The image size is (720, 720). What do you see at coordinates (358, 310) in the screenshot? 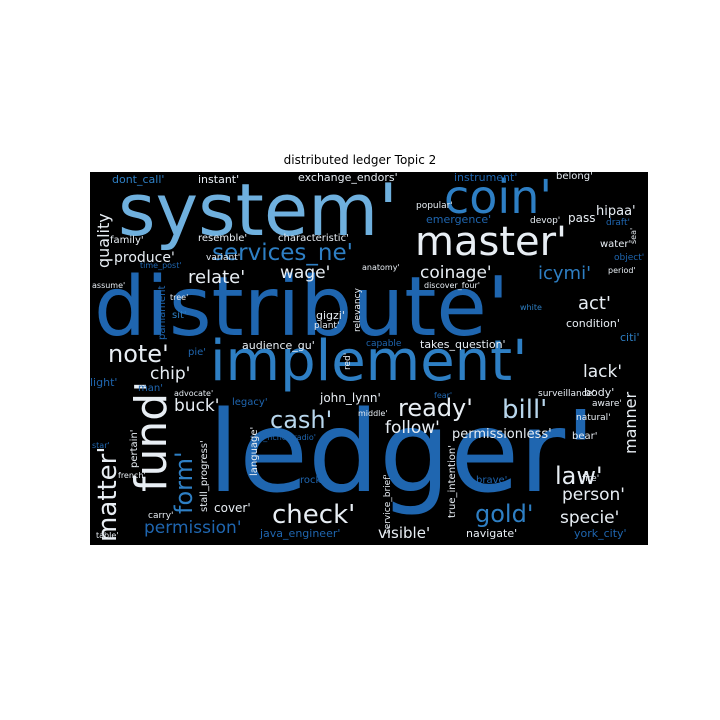
I see `word: relevancy` at bounding box center [358, 310].